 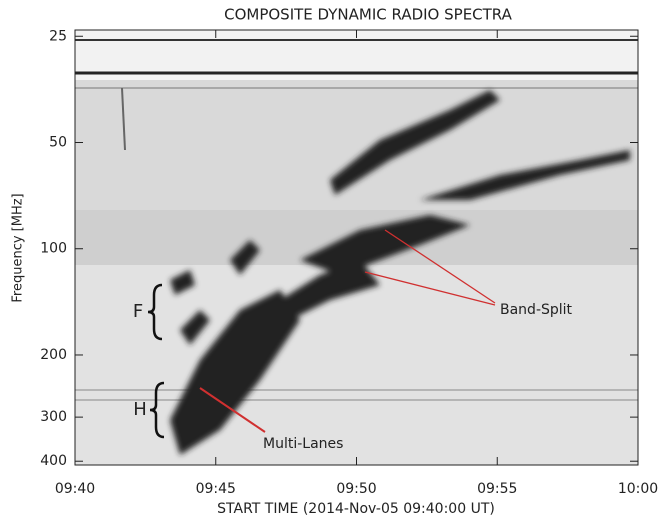 I want to click on x-axis-label: START TIME (2014-Nov-05 09:40:00 UT), so click(x=356, y=509).